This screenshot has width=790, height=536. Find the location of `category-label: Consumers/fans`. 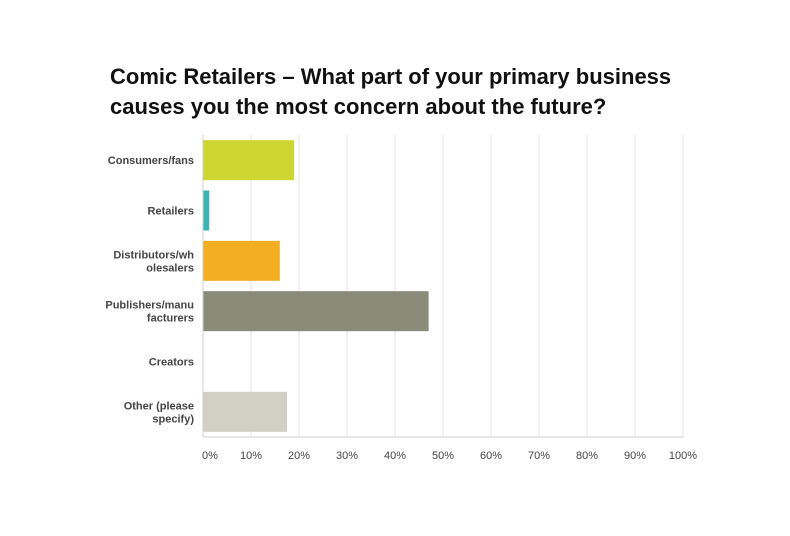

category-label: Consumers/fans is located at coordinates (151, 161).